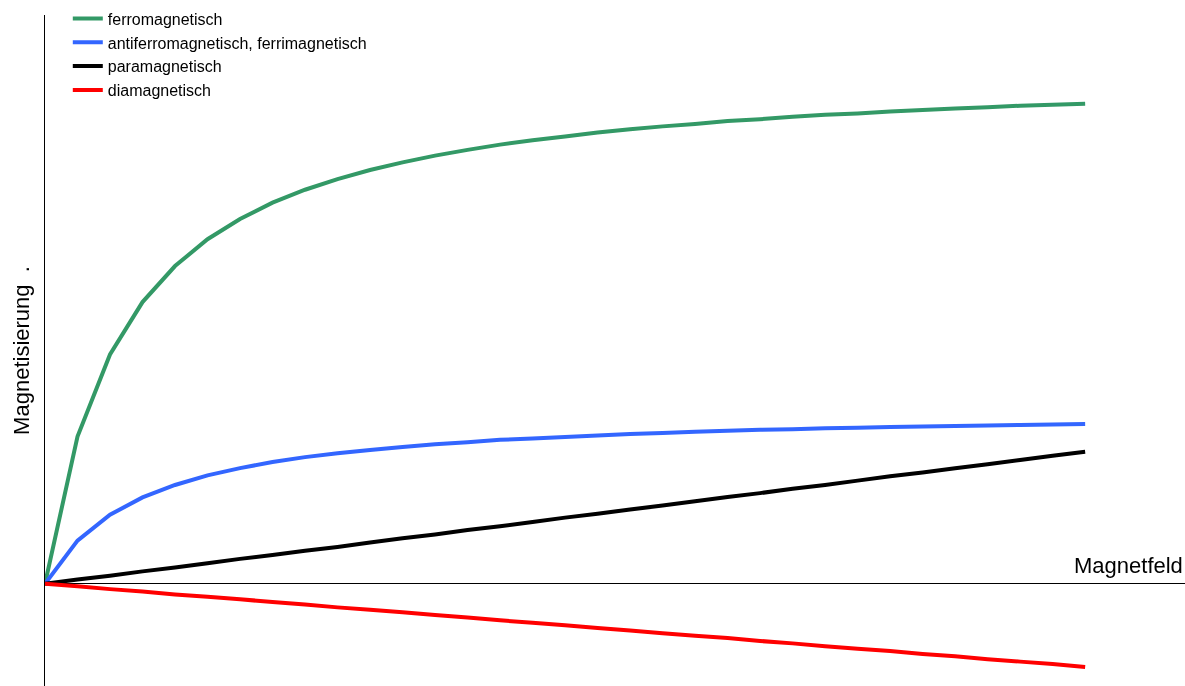 The height and width of the screenshot is (686, 1185). Describe the element at coordinates (21, 350) in the screenshot. I see `y-axis-title: Magnetisierung .` at that location.